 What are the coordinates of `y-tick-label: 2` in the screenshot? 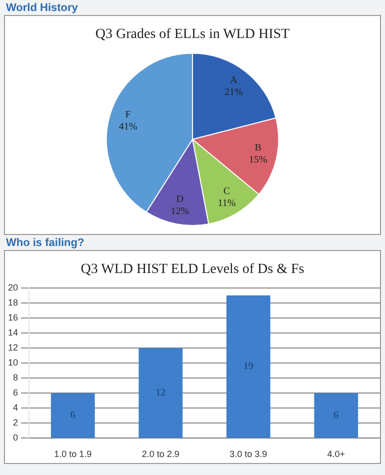 It's located at (15, 423).